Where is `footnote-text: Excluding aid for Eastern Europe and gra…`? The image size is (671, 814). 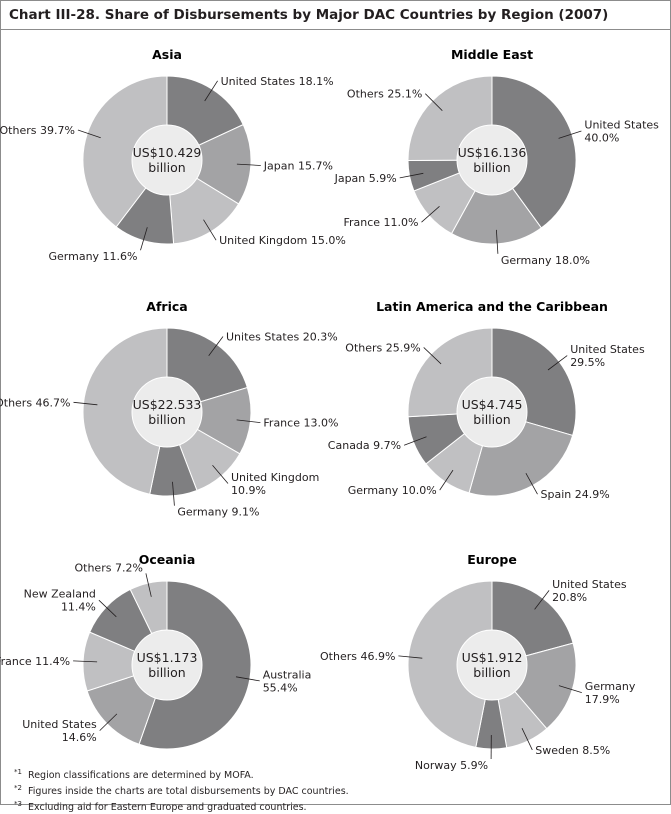 footnote-text: Excluding aid for Eastern Europe and gra… is located at coordinates (167, 807).